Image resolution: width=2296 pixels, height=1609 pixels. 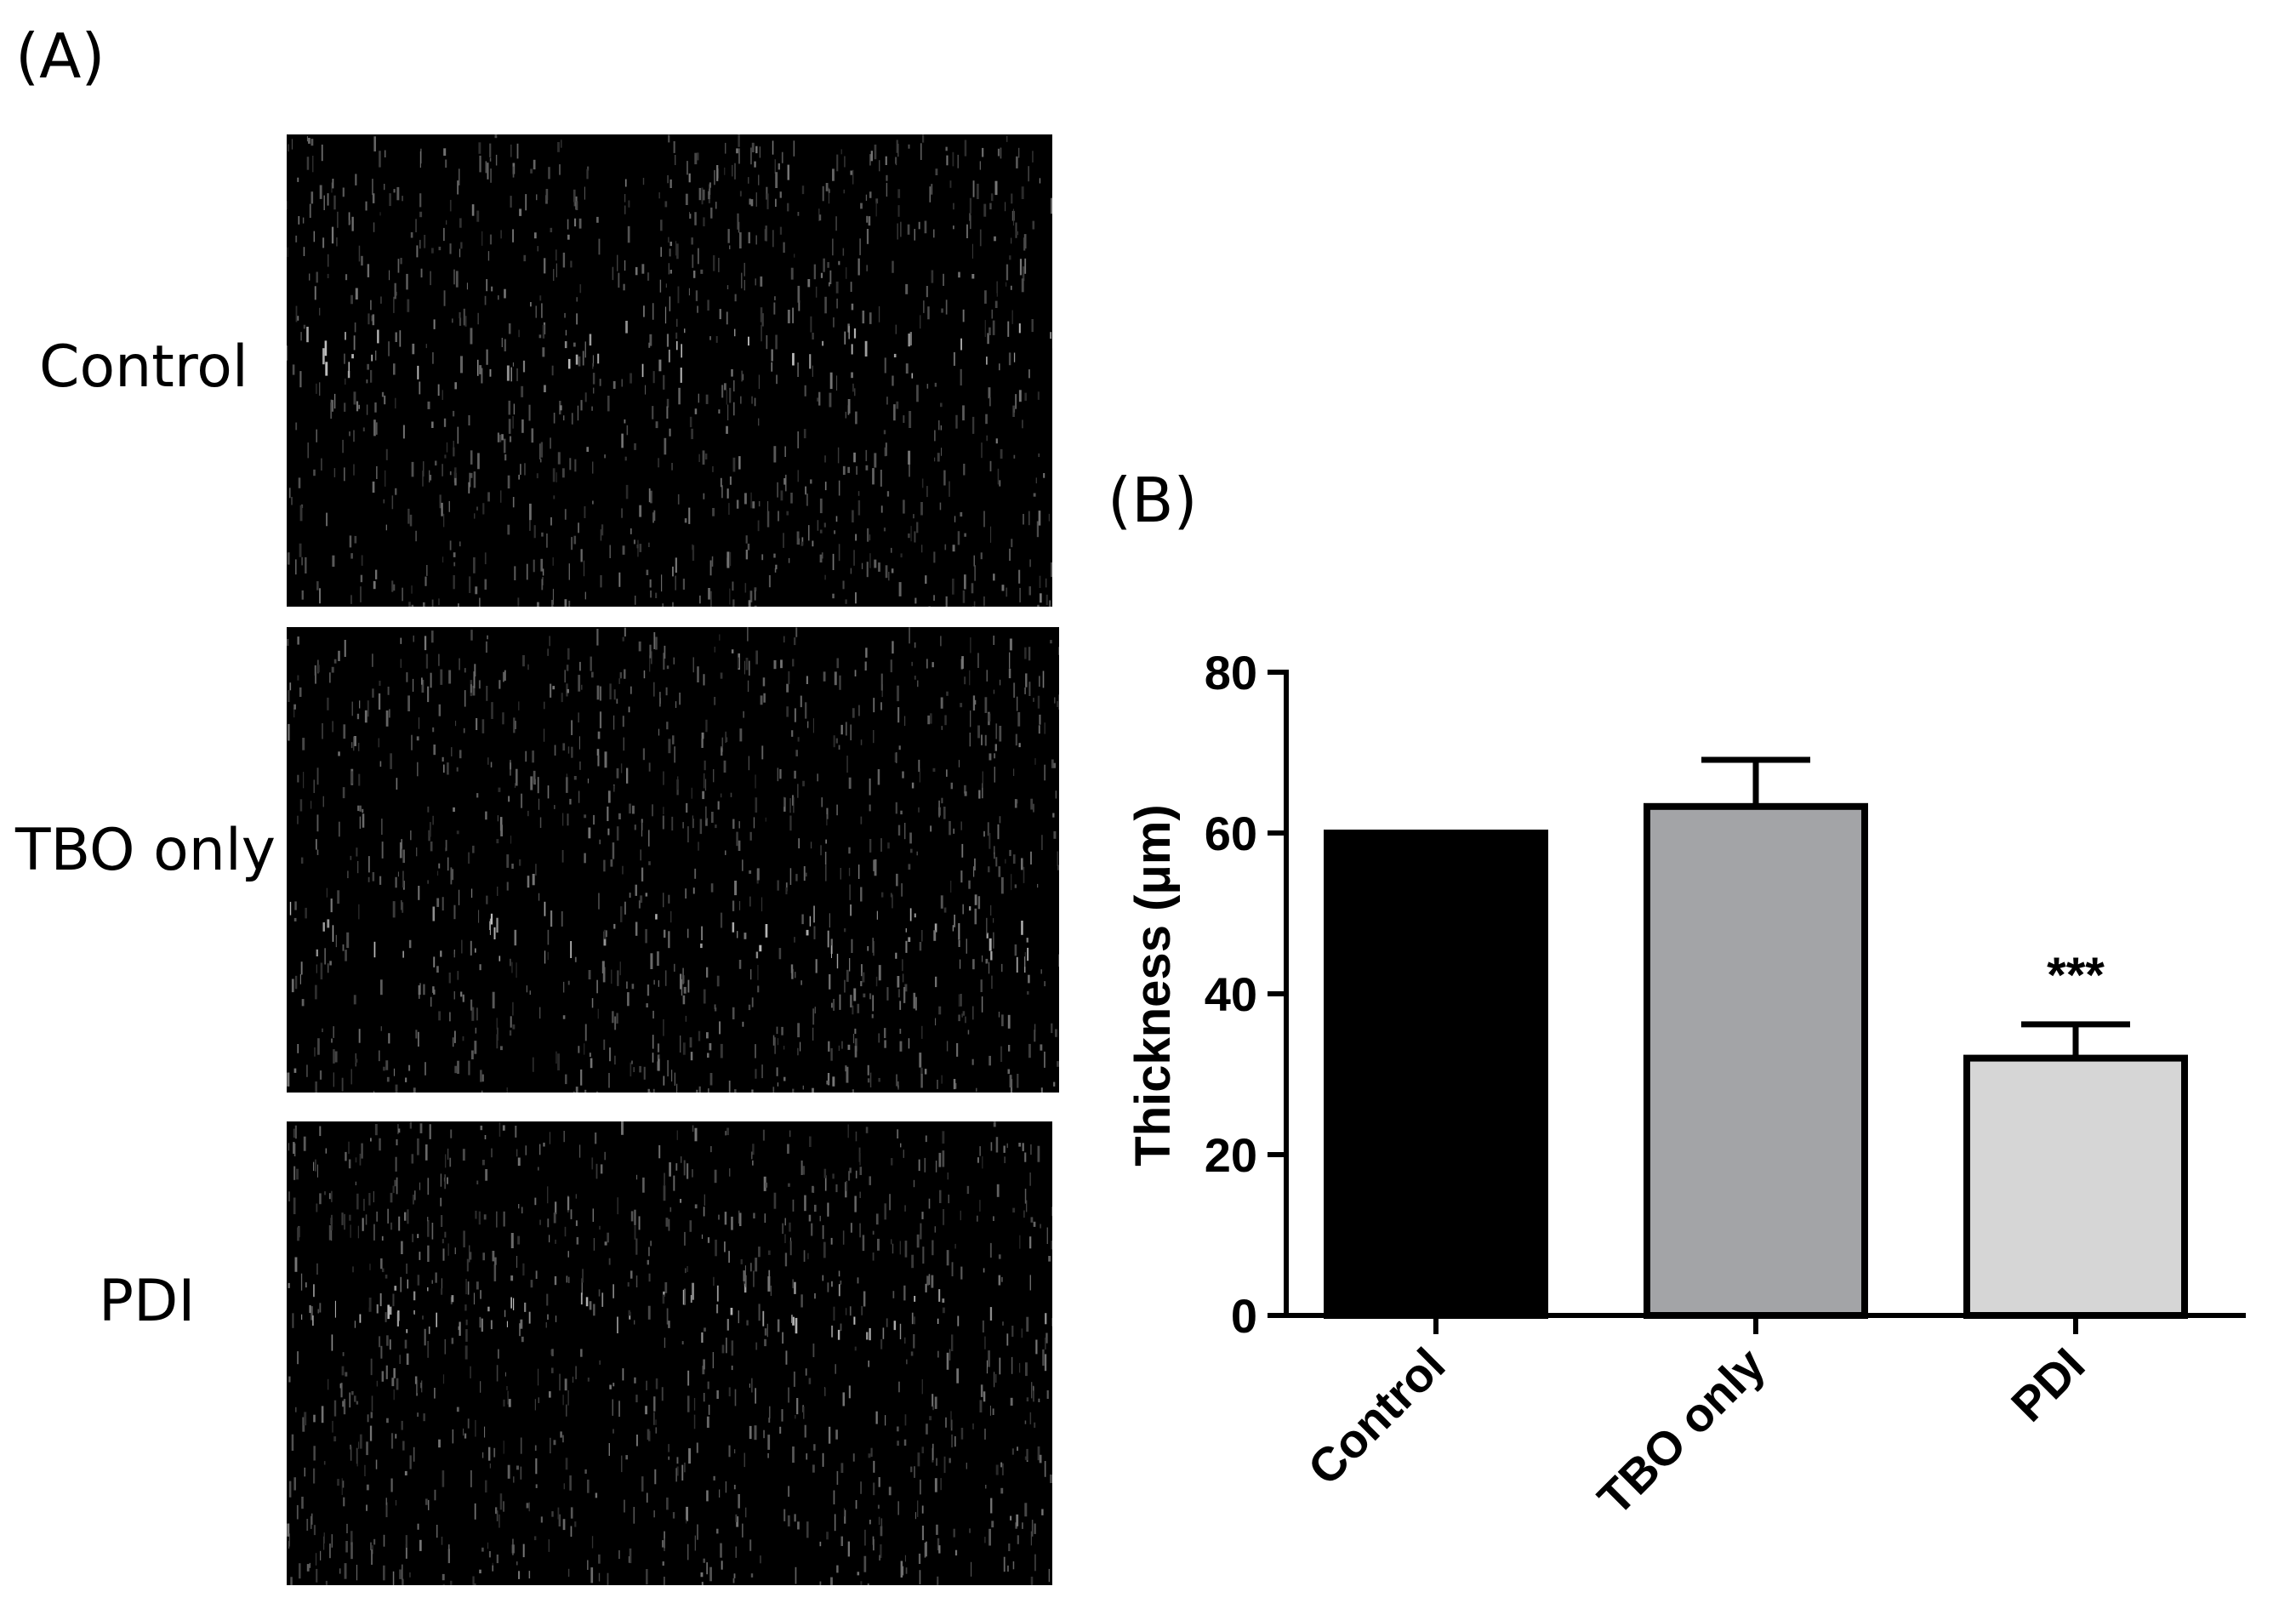 I want to click on significance-marker: ***, so click(x=2076, y=975).